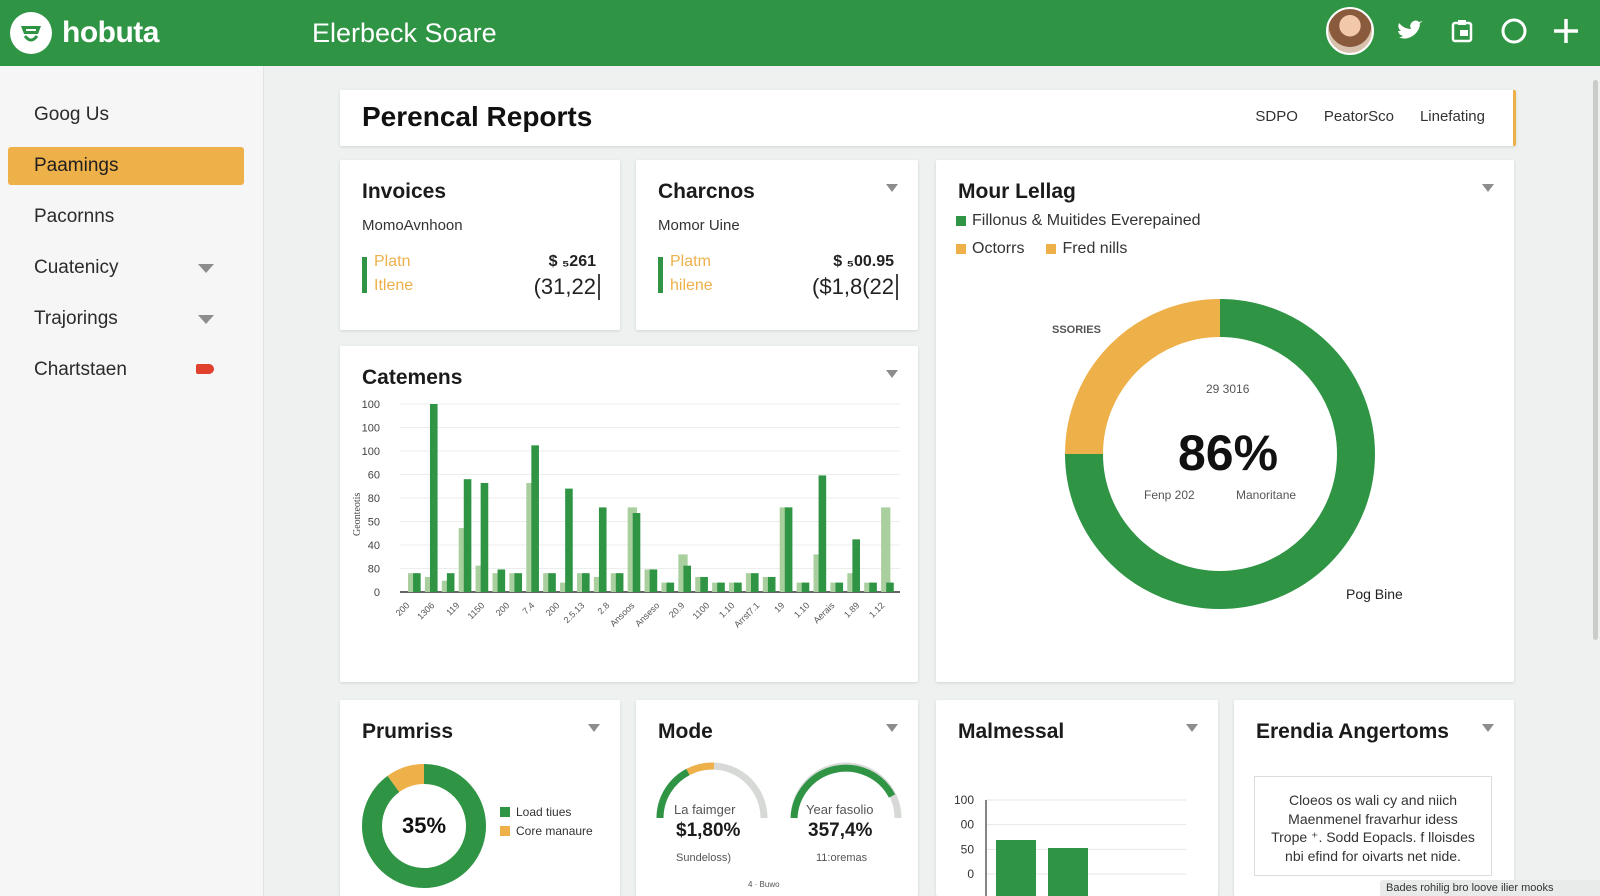 The width and height of the screenshot is (1600, 896). I want to click on y-tick-label: 100, so click(964, 800).